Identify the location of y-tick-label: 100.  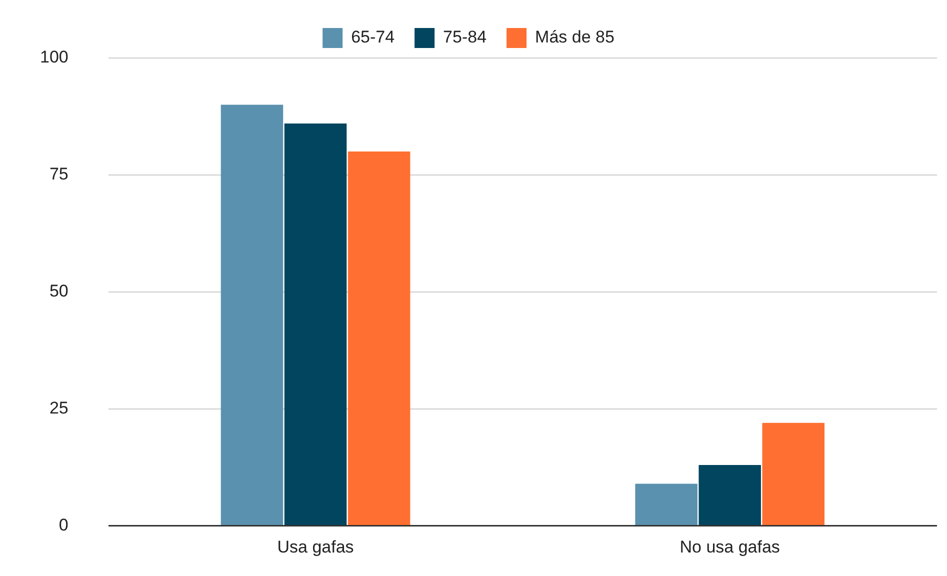
(54, 57).